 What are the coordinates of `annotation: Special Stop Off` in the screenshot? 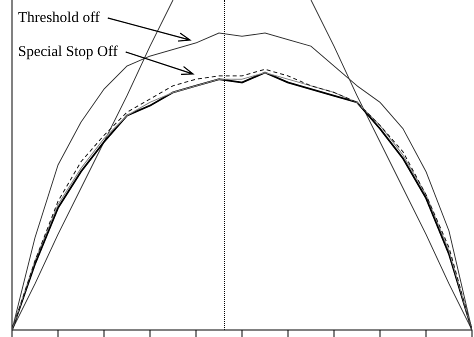 It's located at (68, 52).